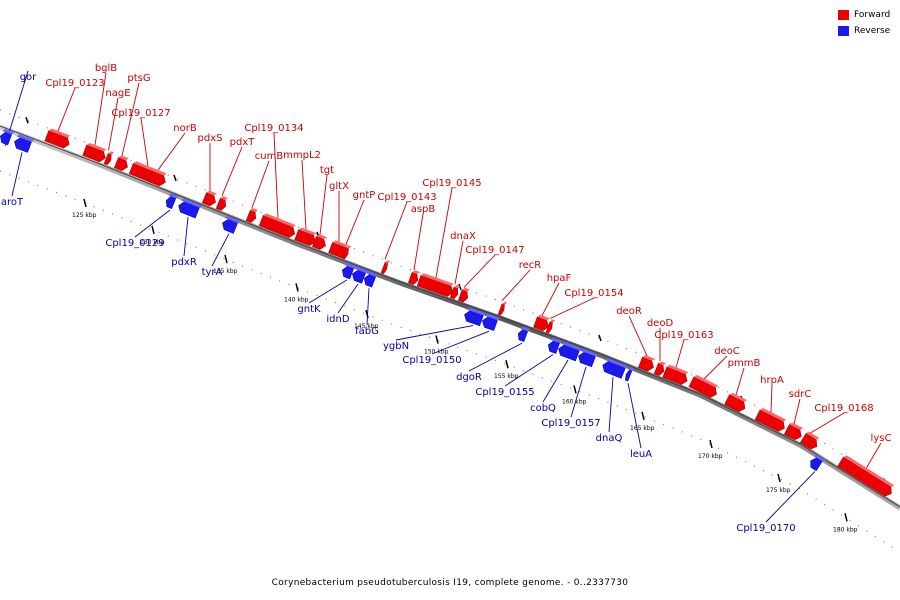 This screenshot has width=900, height=600. Describe the element at coordinates (772, 380) in the screenshot. I see `label-hrpa: hrpA` at that location.